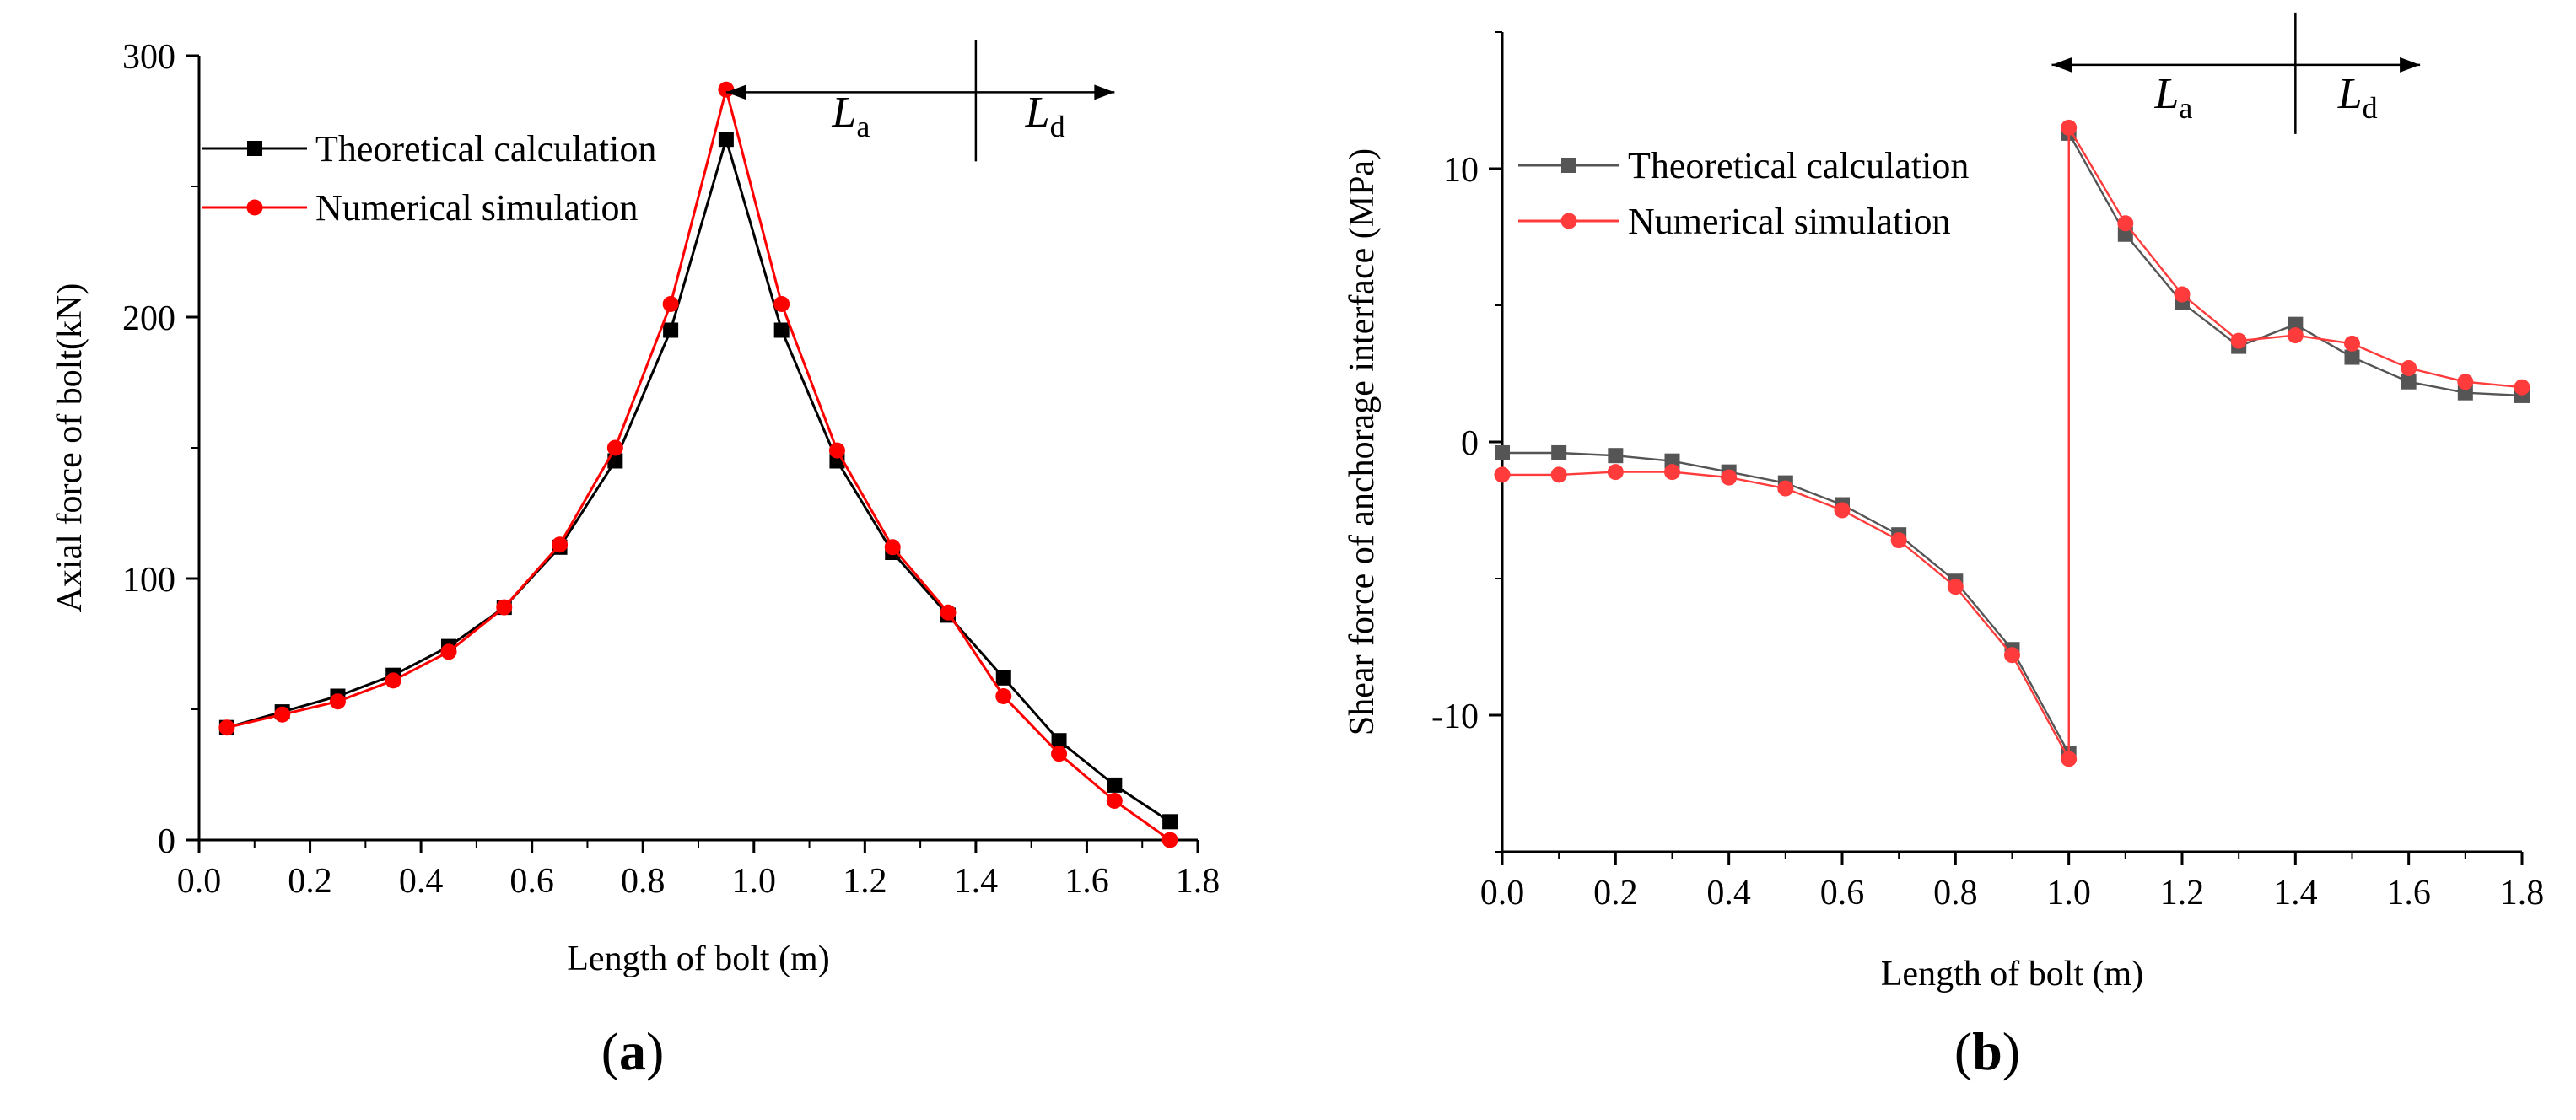 The height and width of the screenshot is (1120, 2576). What do you see at coordinates (1470, 444) in the screenshot?
I see `y-tick-label: 0` at bounding box center [1470, 444].